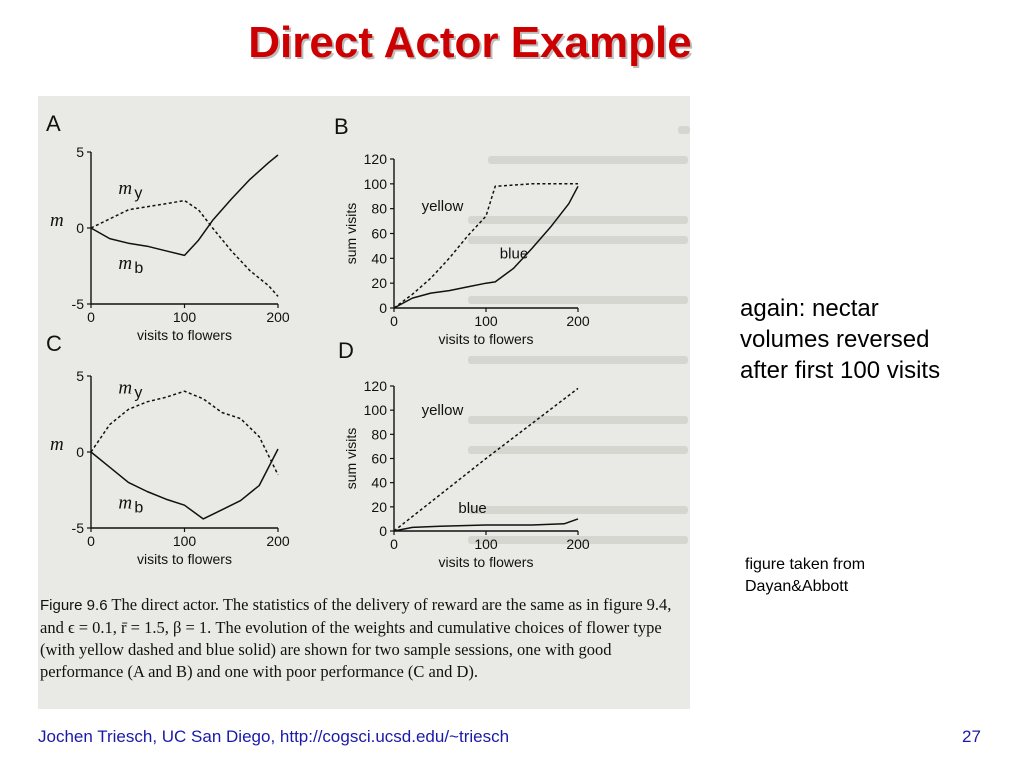  What do you see at coordinates (805, 564) in the screenshot?
I see `credit-line: figure taken from` at bounding box center [805, 564].